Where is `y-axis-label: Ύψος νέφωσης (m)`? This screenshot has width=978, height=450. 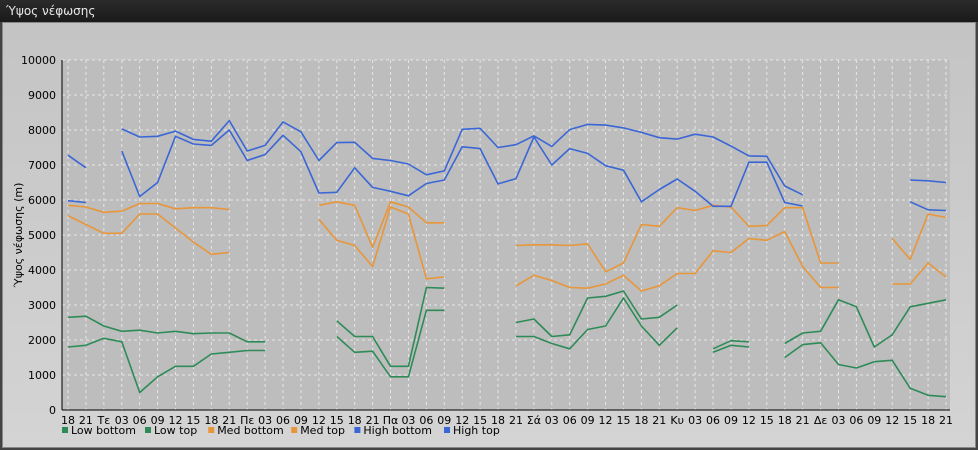 y-axis-label: Ύψος νέφωσης (m) is located at coordinates (18, 236).